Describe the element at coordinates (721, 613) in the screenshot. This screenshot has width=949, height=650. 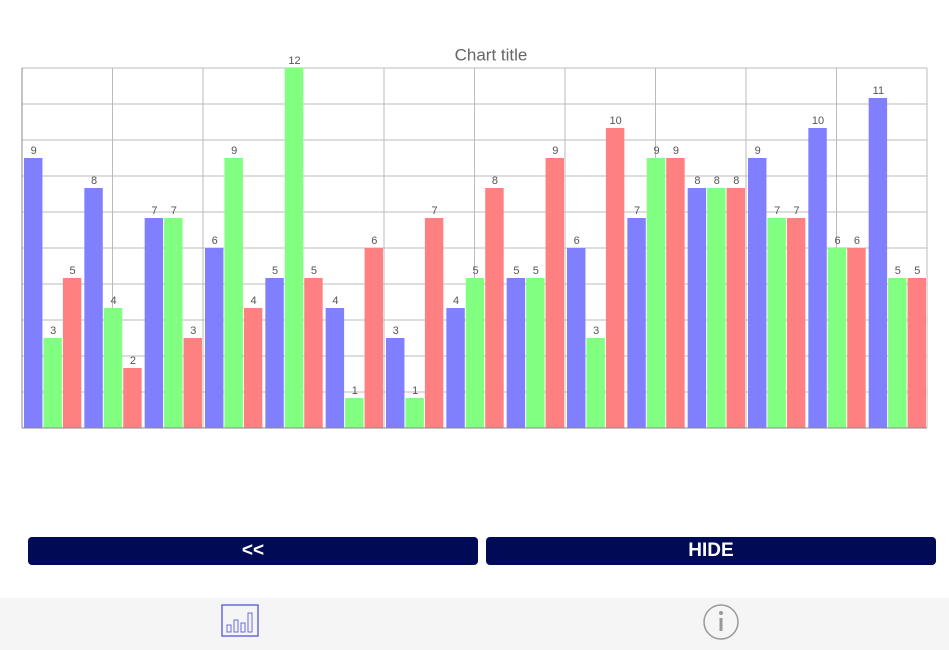
I see `info-icon-dot` at that location.